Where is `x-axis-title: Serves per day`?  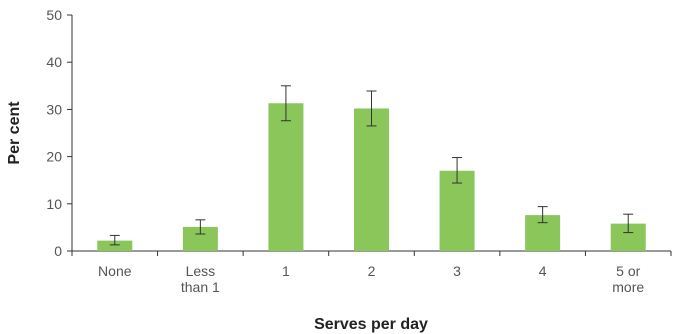 x-axis-title: Serves per day is located at coordinates (371, 324).